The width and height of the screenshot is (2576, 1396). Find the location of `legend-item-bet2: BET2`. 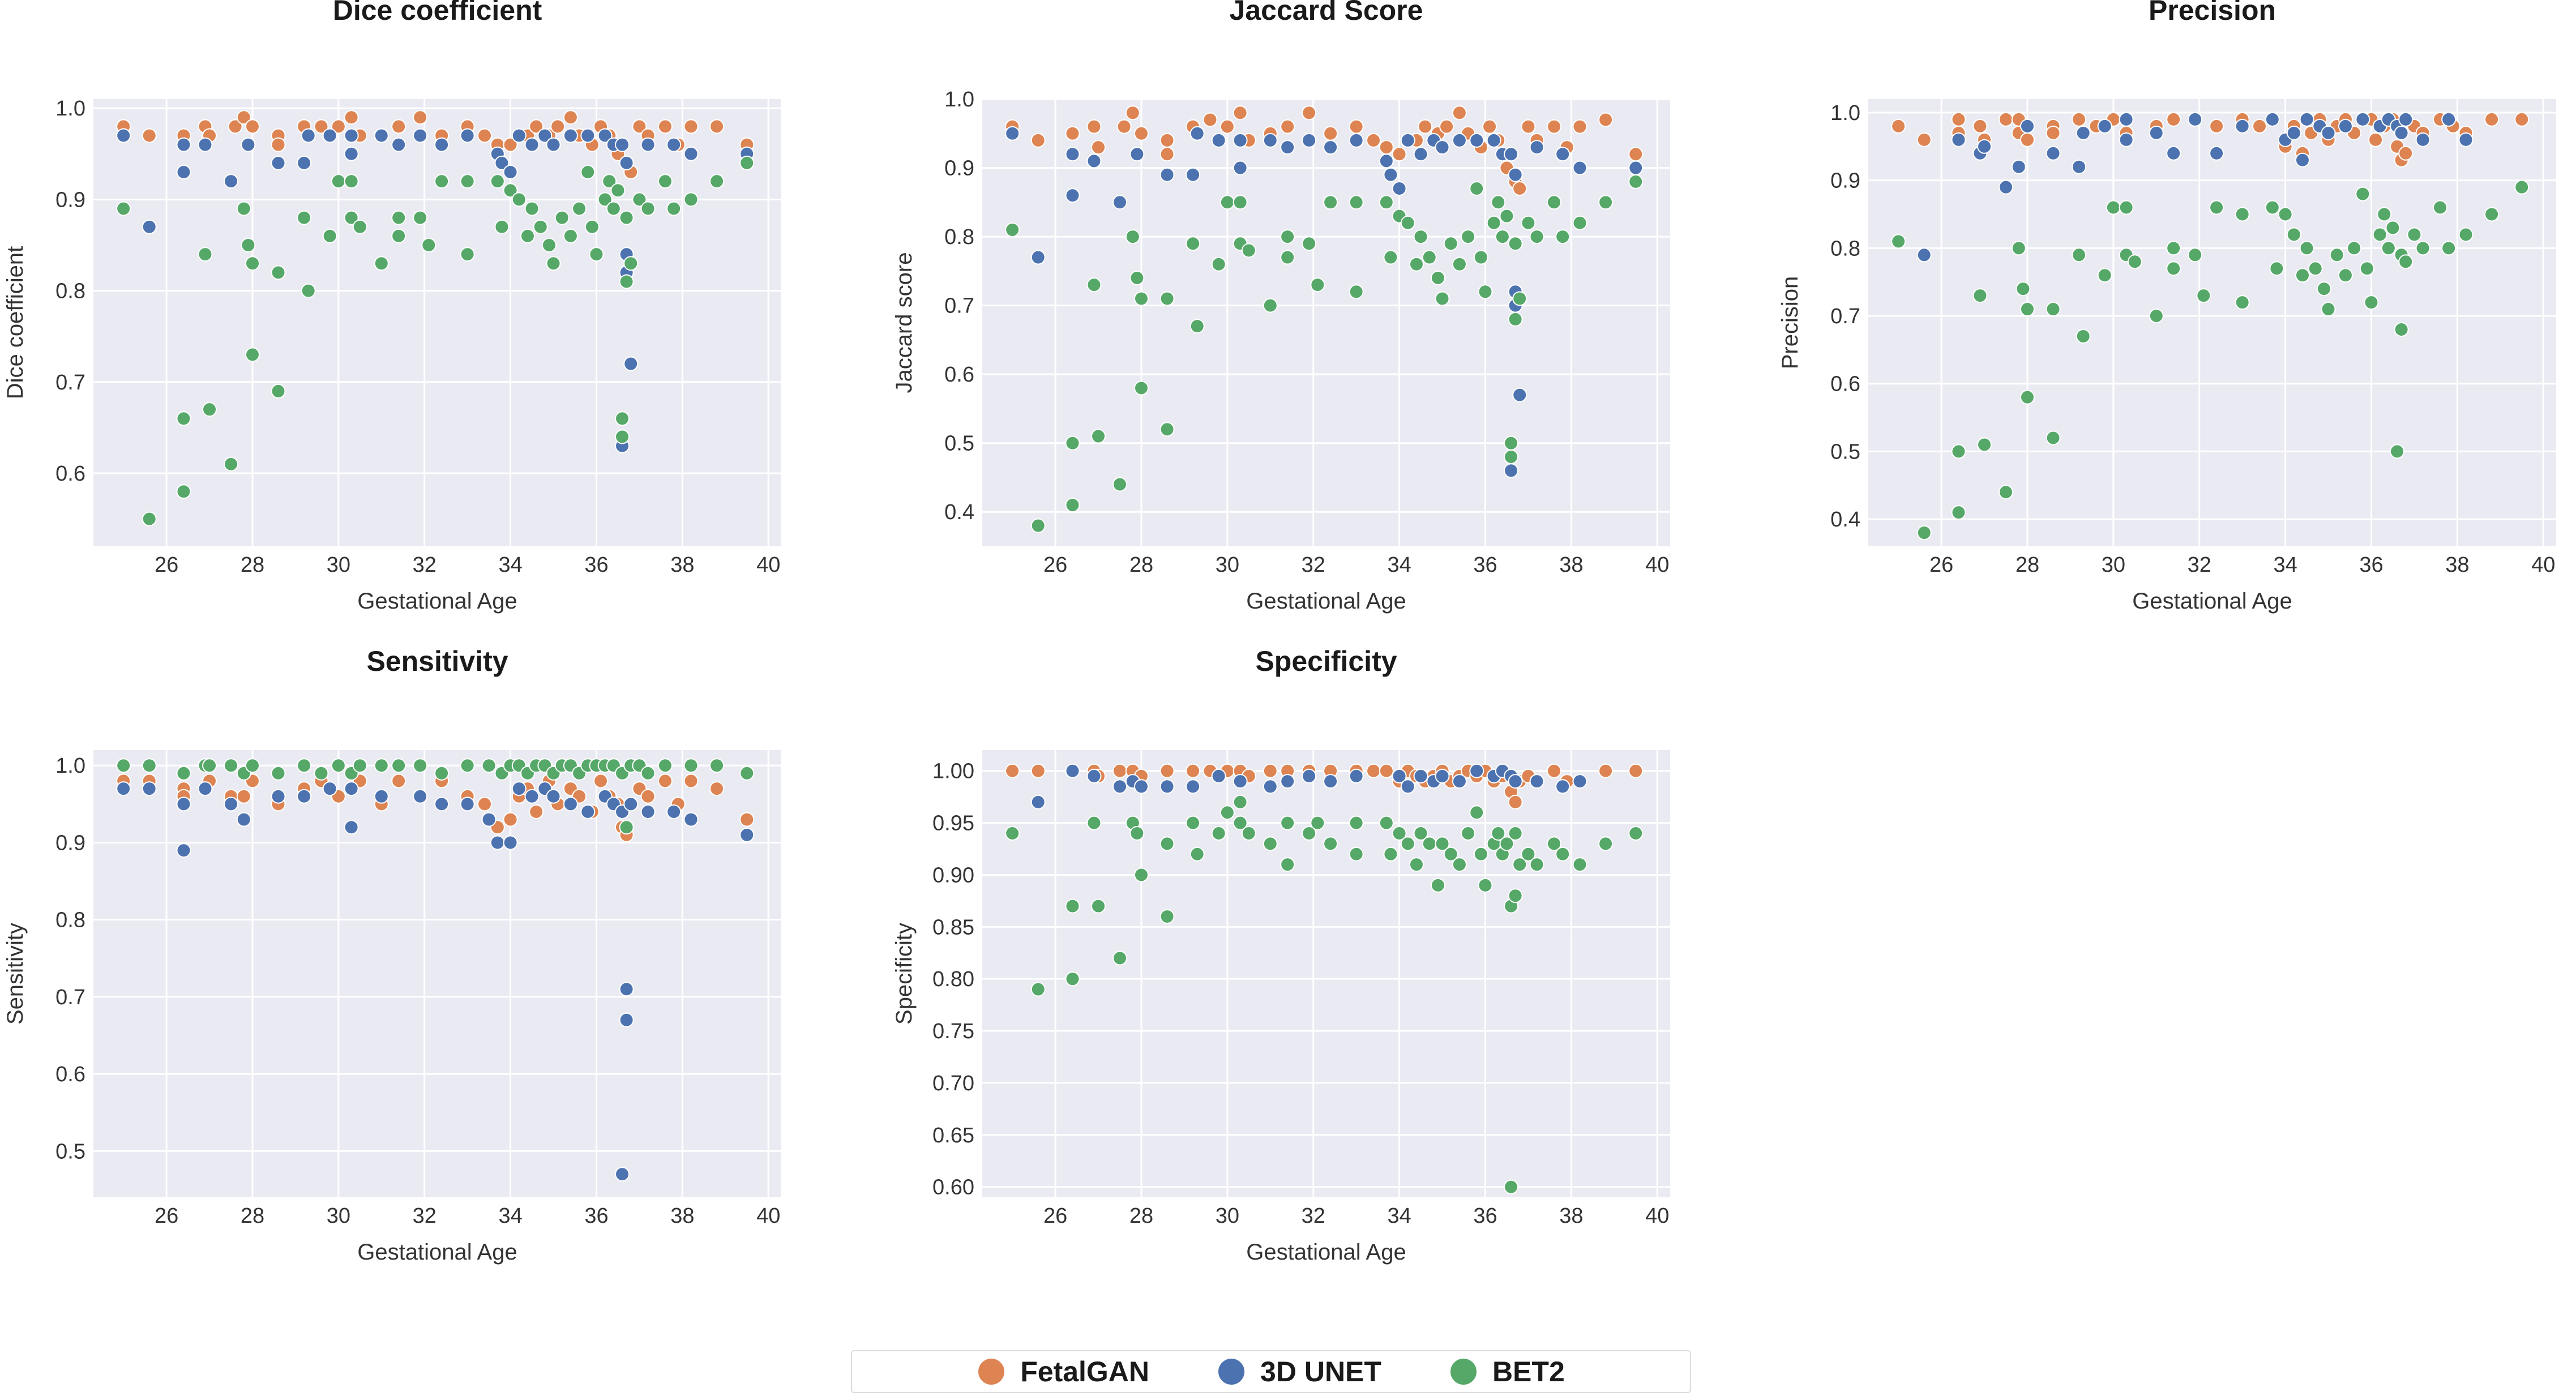

legend-item-bet2: BET2 is located at coordinates (1507, 1371).